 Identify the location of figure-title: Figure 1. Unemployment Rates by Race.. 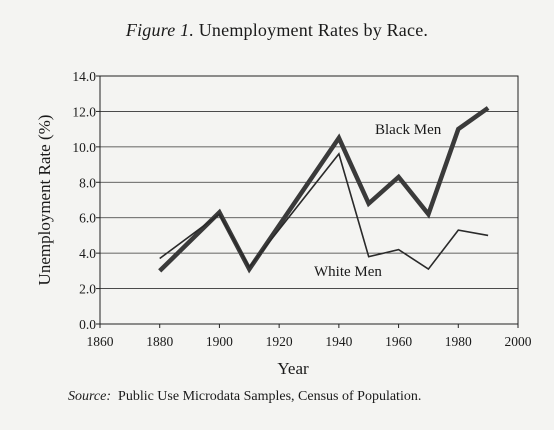
(277, 30).